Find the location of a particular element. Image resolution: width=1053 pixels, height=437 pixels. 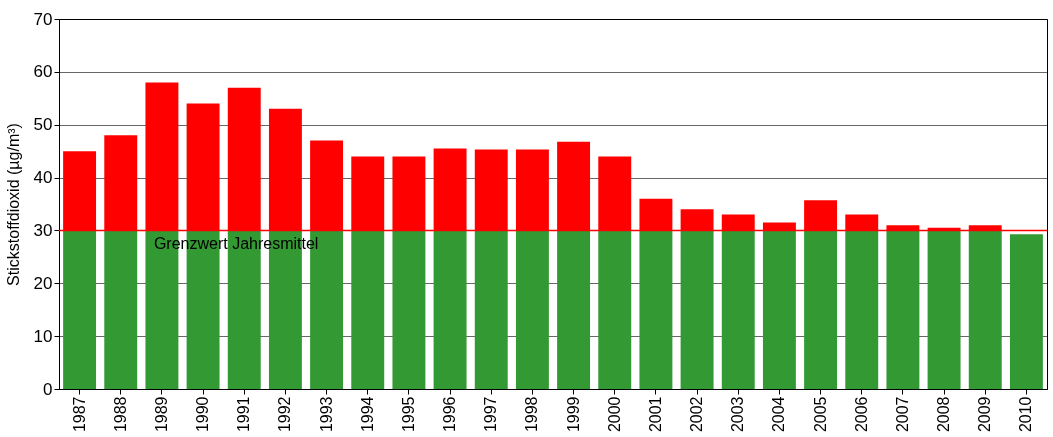

x-tick-label: 2006 is located at coordinates (861, 414).